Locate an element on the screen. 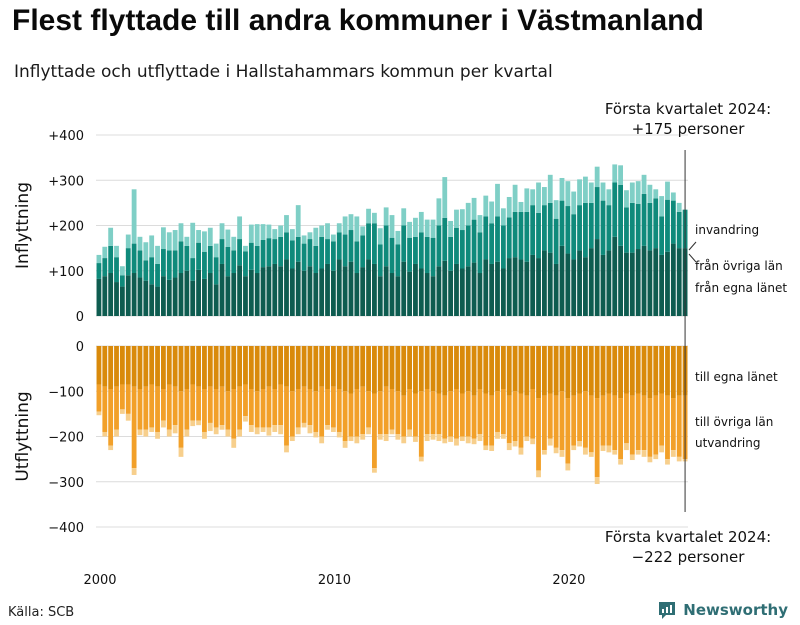  y-tick-label: −300 is located at coordinates (66, 483).